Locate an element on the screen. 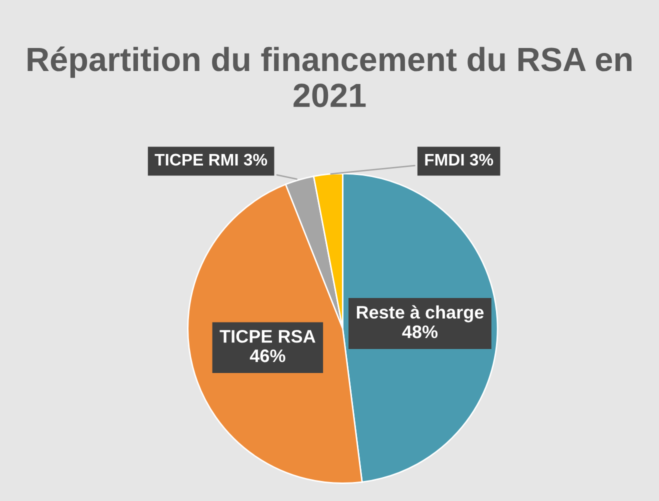 The height and width of the screenshot is (501, 659). data-label: 48% is located at coordinates (420, 331).